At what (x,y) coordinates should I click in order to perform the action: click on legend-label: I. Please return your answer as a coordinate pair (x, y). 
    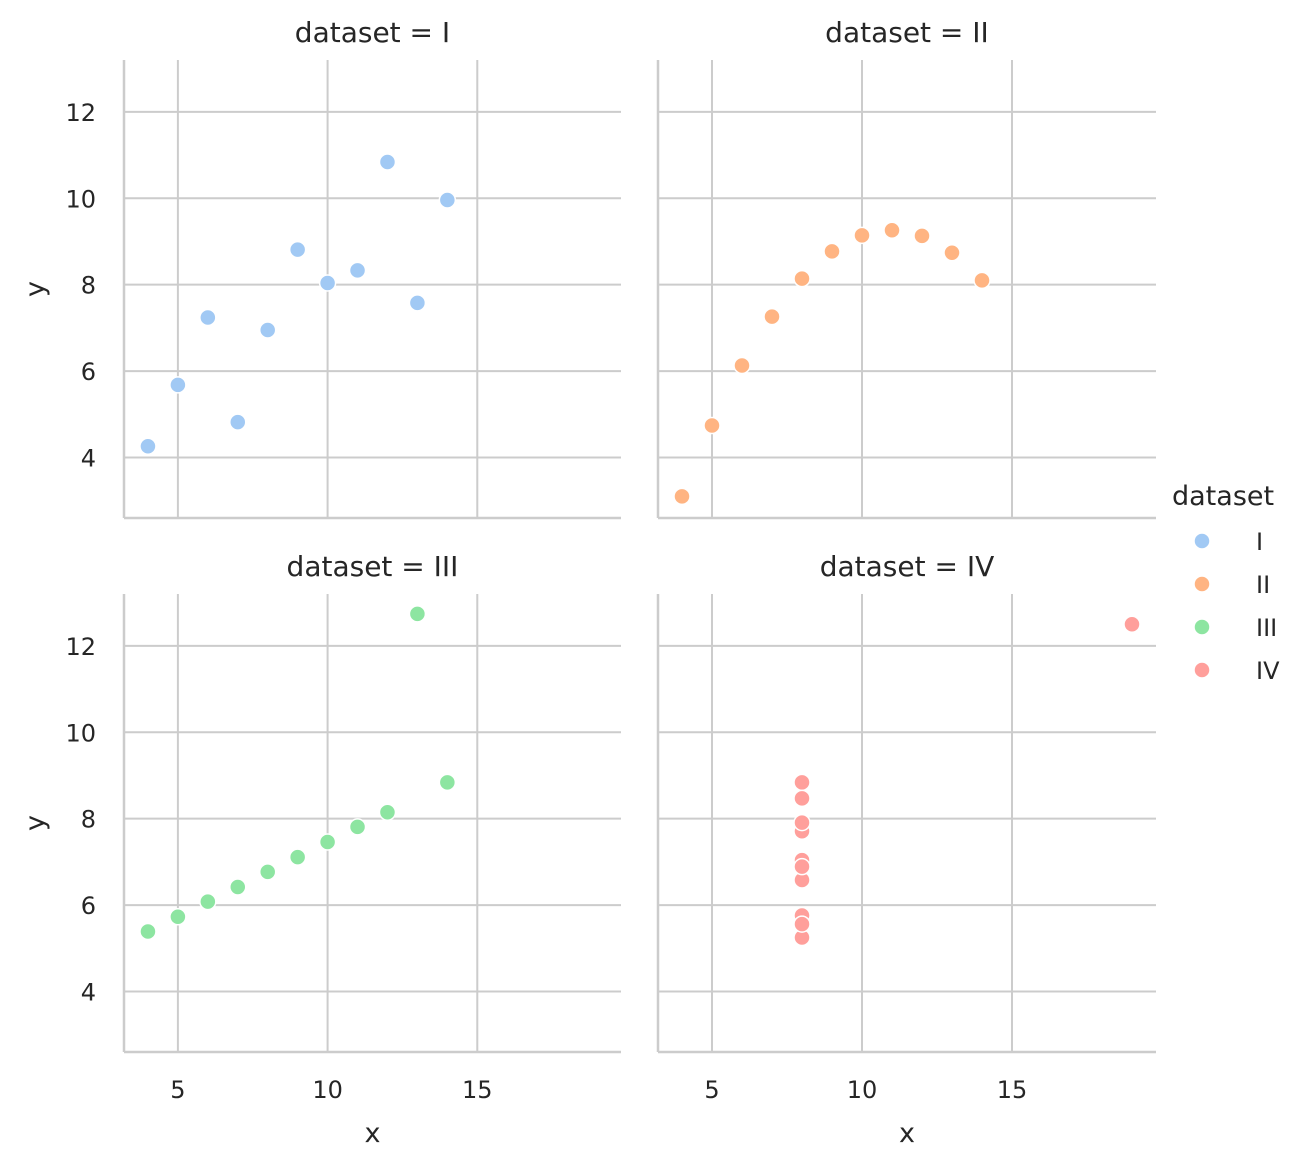
    Looking at the image, I should click on (1259, 542).